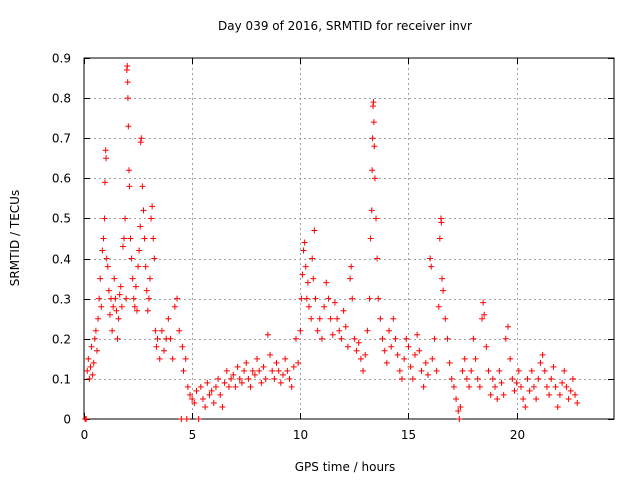  I want to click on y-tick-label: 0.7, so click(61, 139).